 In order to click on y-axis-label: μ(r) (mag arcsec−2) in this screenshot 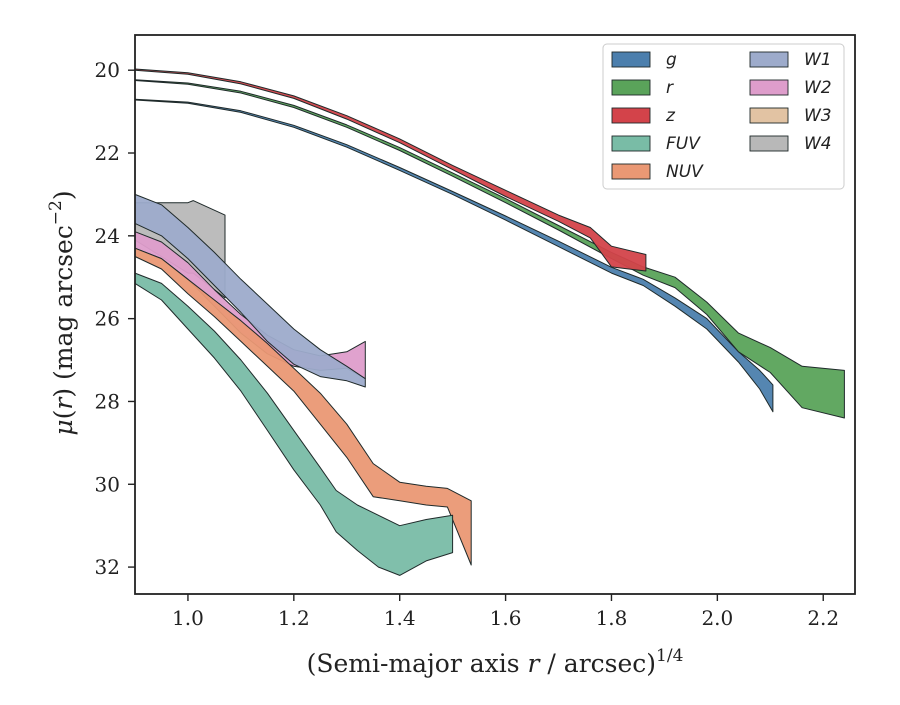, I will do `click(62, 312)`.